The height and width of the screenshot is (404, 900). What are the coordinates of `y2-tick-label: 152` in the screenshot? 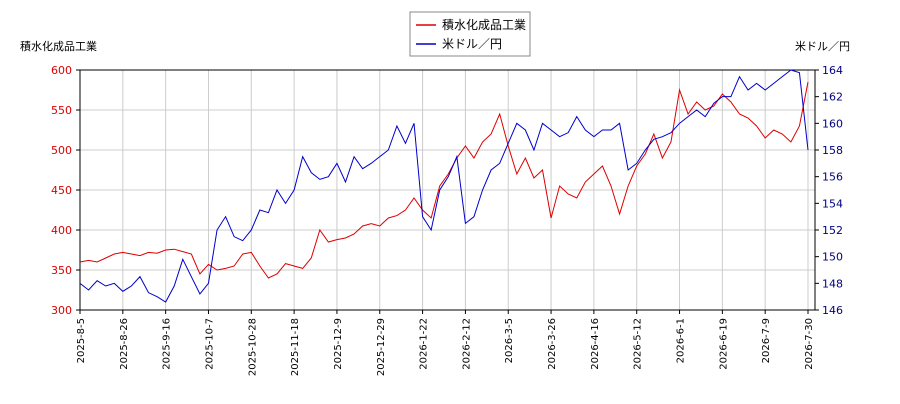 It's located at (832, 230).